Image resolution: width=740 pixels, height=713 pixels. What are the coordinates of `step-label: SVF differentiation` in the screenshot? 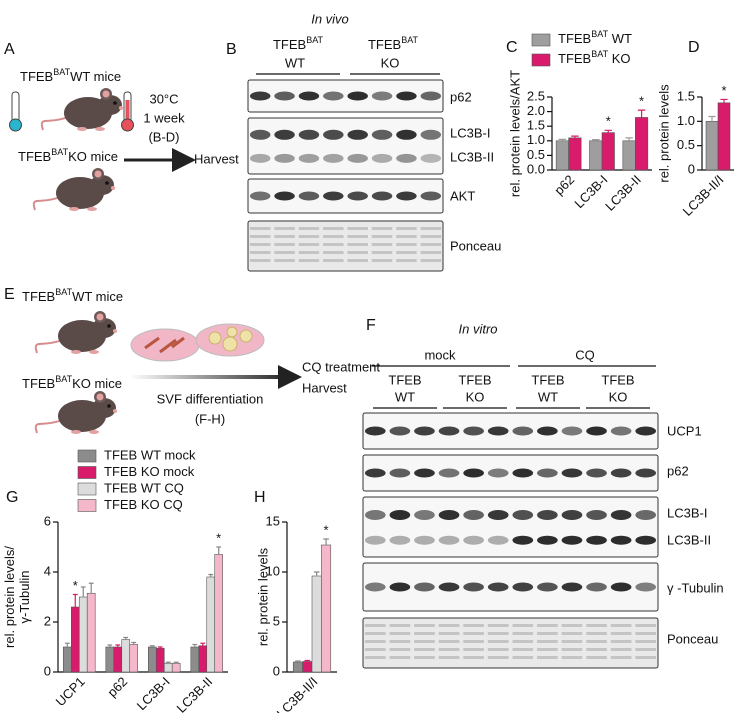 It's located at (210, 398).